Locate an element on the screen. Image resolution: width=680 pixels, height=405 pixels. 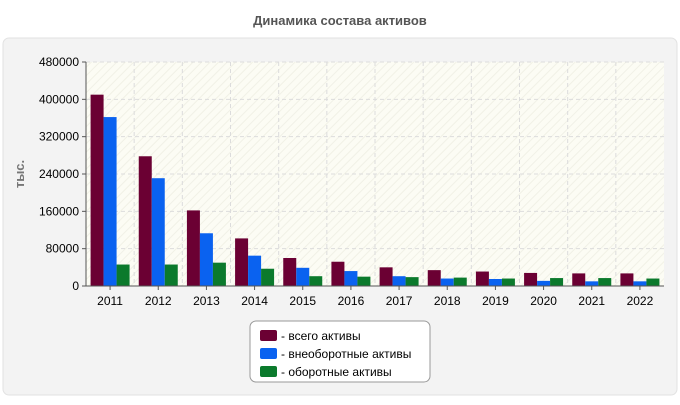
y-axis-label: тыс. is located at coordinates (19, 174).